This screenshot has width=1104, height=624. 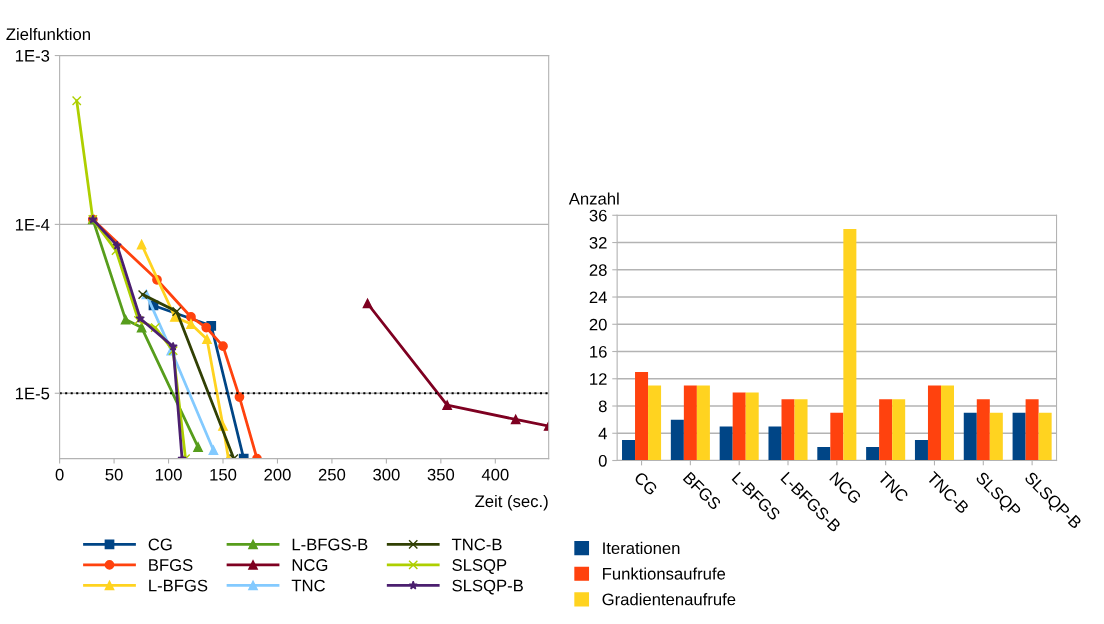 What do you see at coordinates (598, 324) in the screenshot?
I see `y-tick-label: 20` at bounding box center [598, 324].